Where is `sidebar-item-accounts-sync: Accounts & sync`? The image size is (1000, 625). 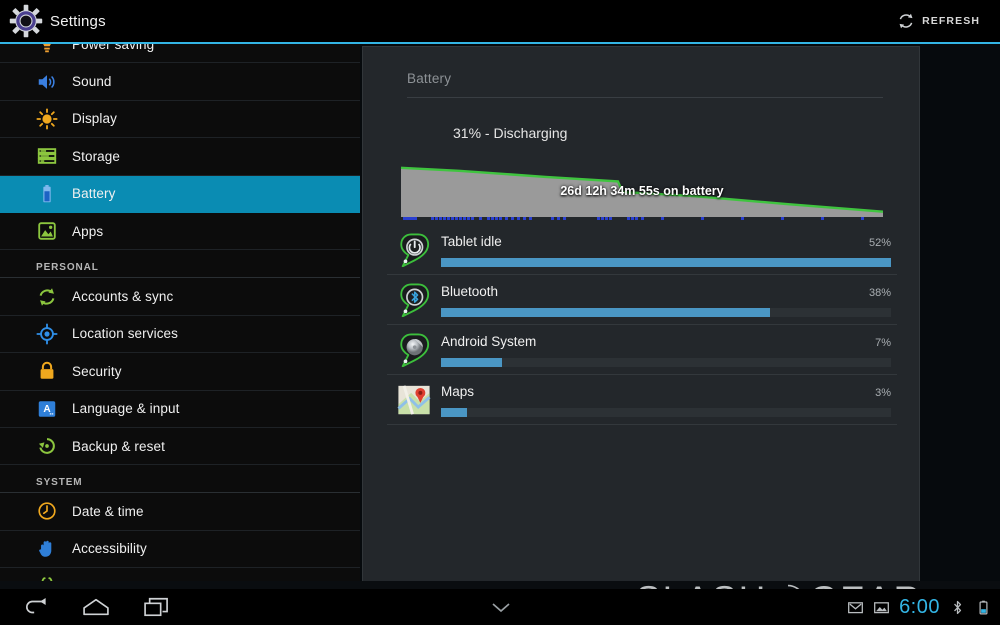
sidebar-item-accounts-sync: Accounts & sync is located at coordinates (180, 297).